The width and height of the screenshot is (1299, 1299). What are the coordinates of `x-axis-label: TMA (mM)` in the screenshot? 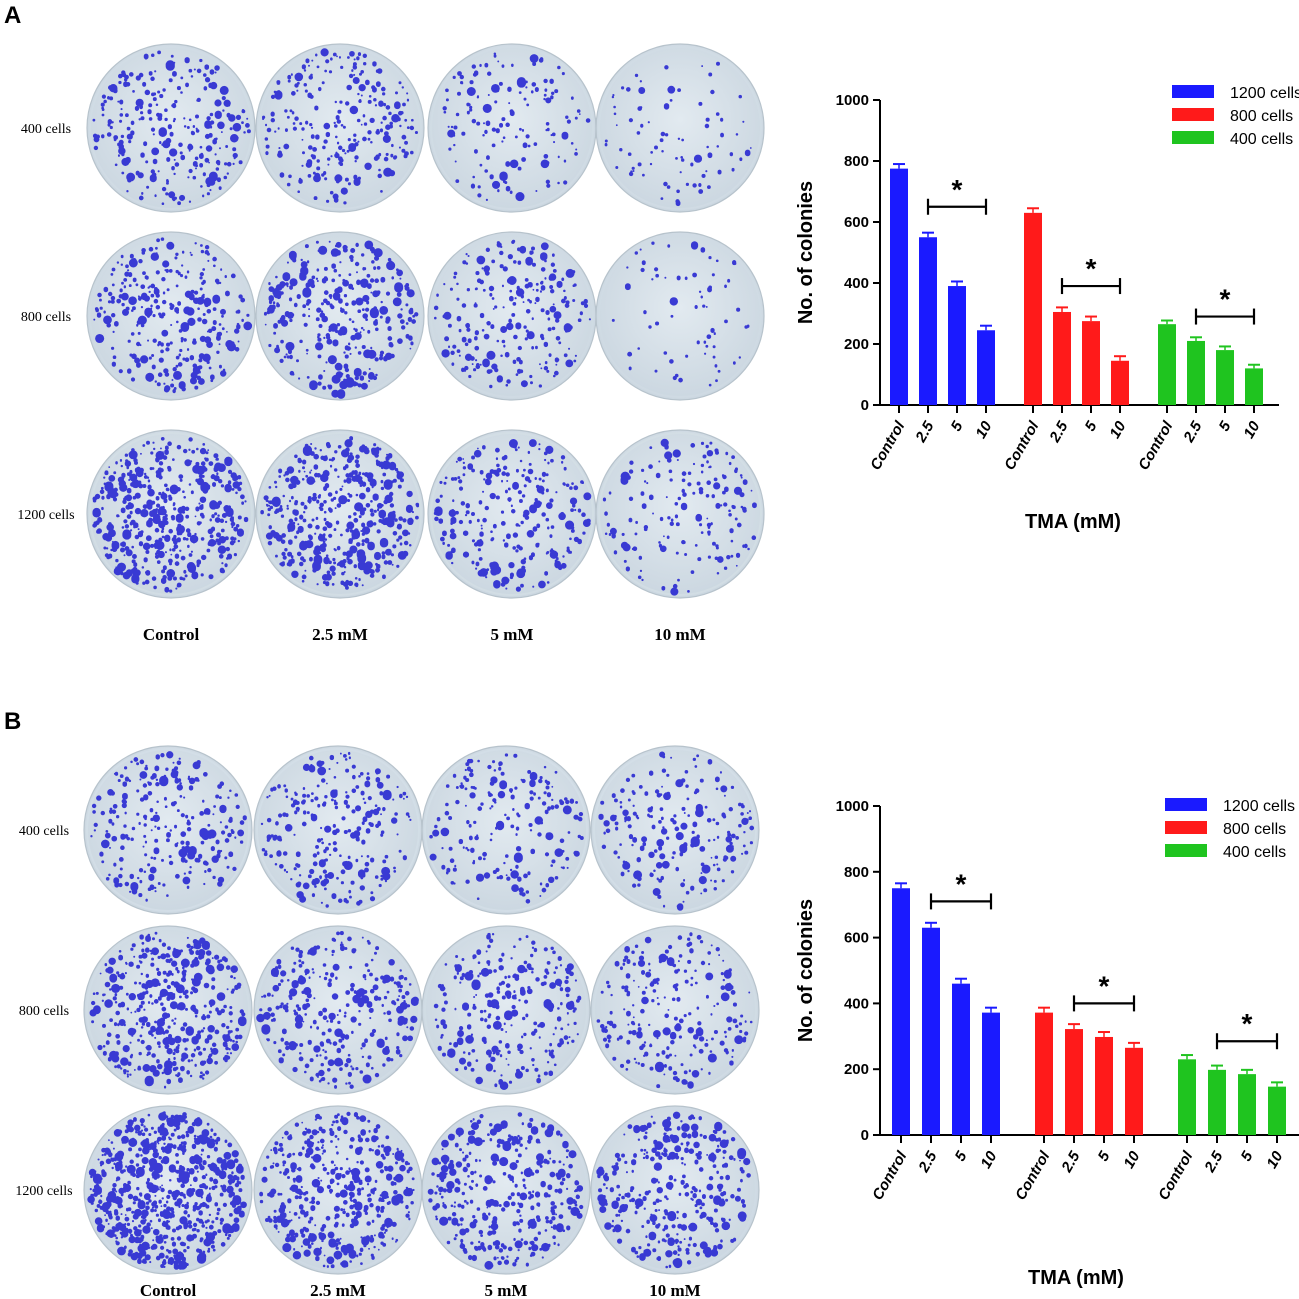 It's located at (1076, 1278).